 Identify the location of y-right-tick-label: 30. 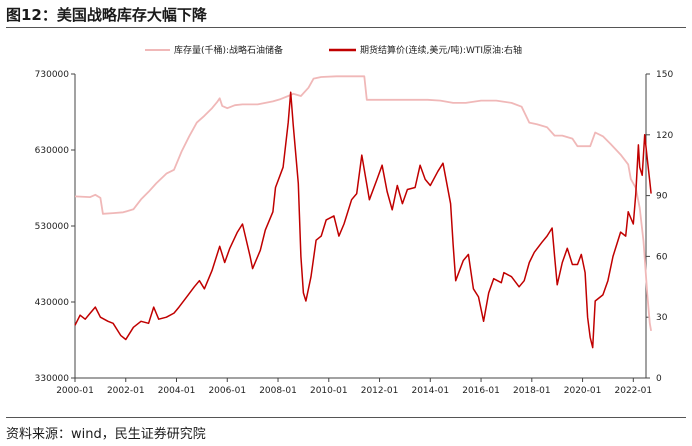
(662, 318).